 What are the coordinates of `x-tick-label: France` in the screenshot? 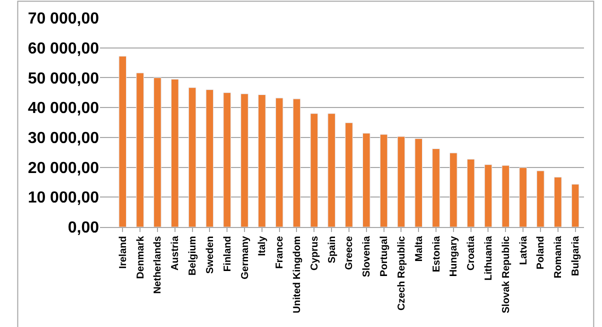 It's located at (280, 252).